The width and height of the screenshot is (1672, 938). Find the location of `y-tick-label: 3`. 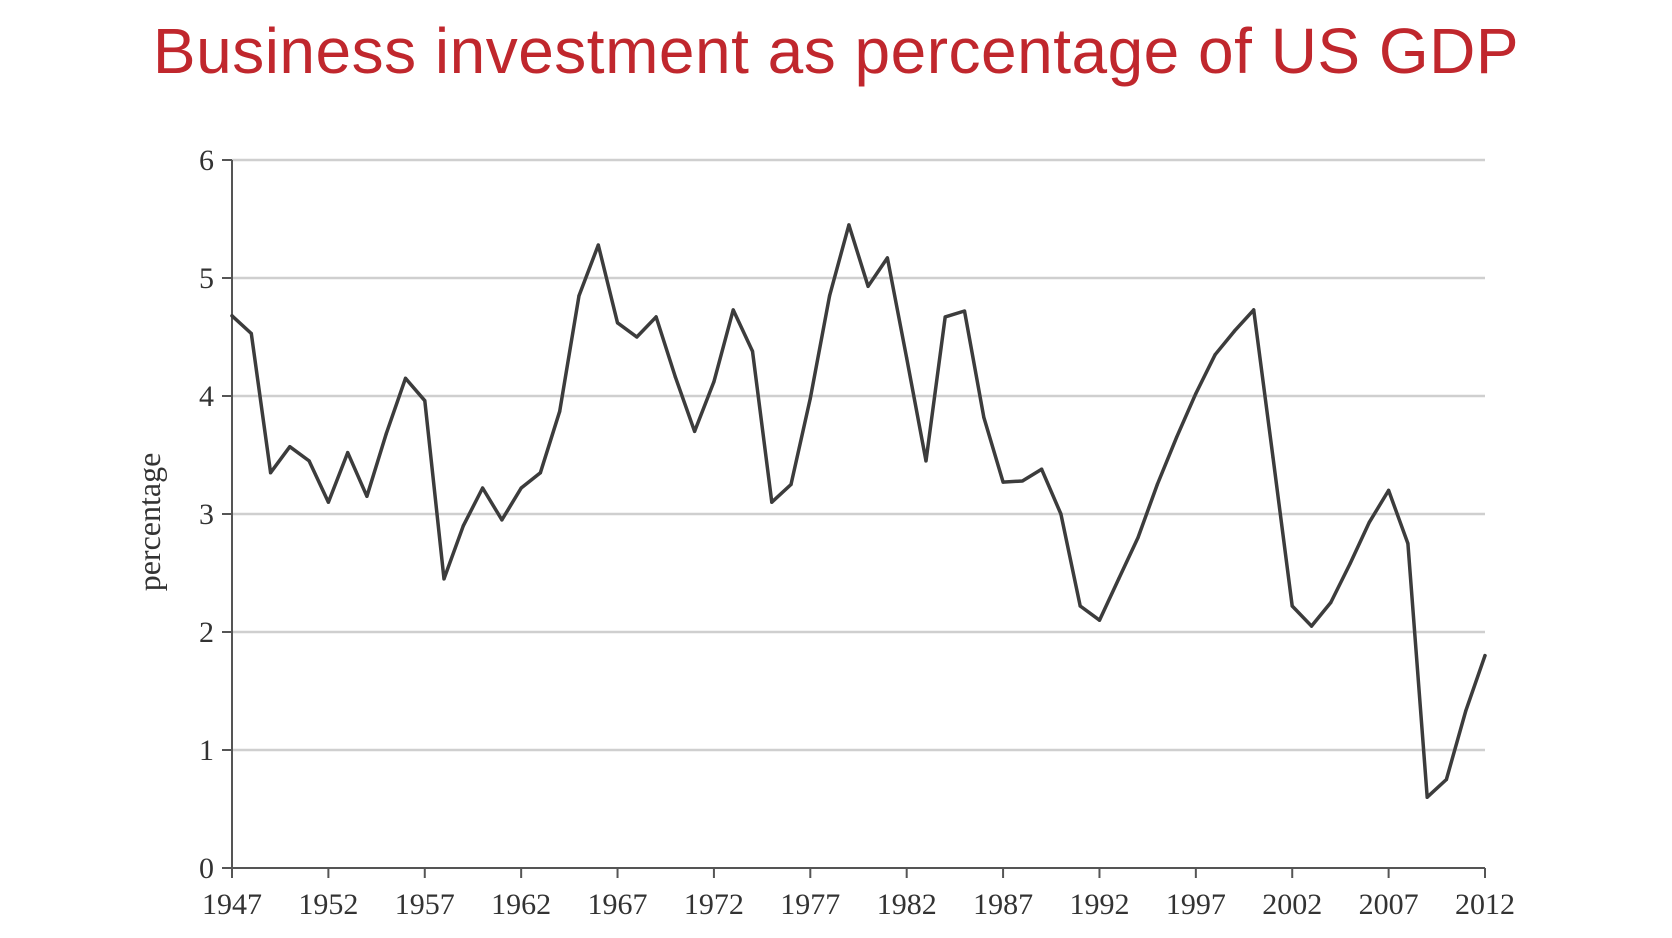

y-tick-label: 3 is located at coordinates (206, 514).